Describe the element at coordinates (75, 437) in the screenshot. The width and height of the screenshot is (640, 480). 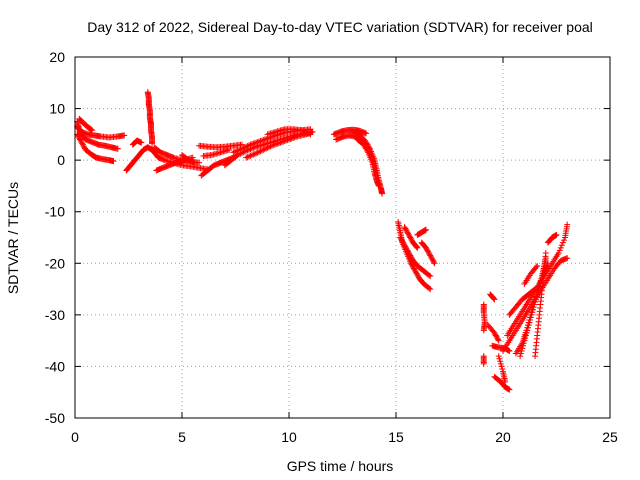
I see `x-tick-label: 0` at that location.